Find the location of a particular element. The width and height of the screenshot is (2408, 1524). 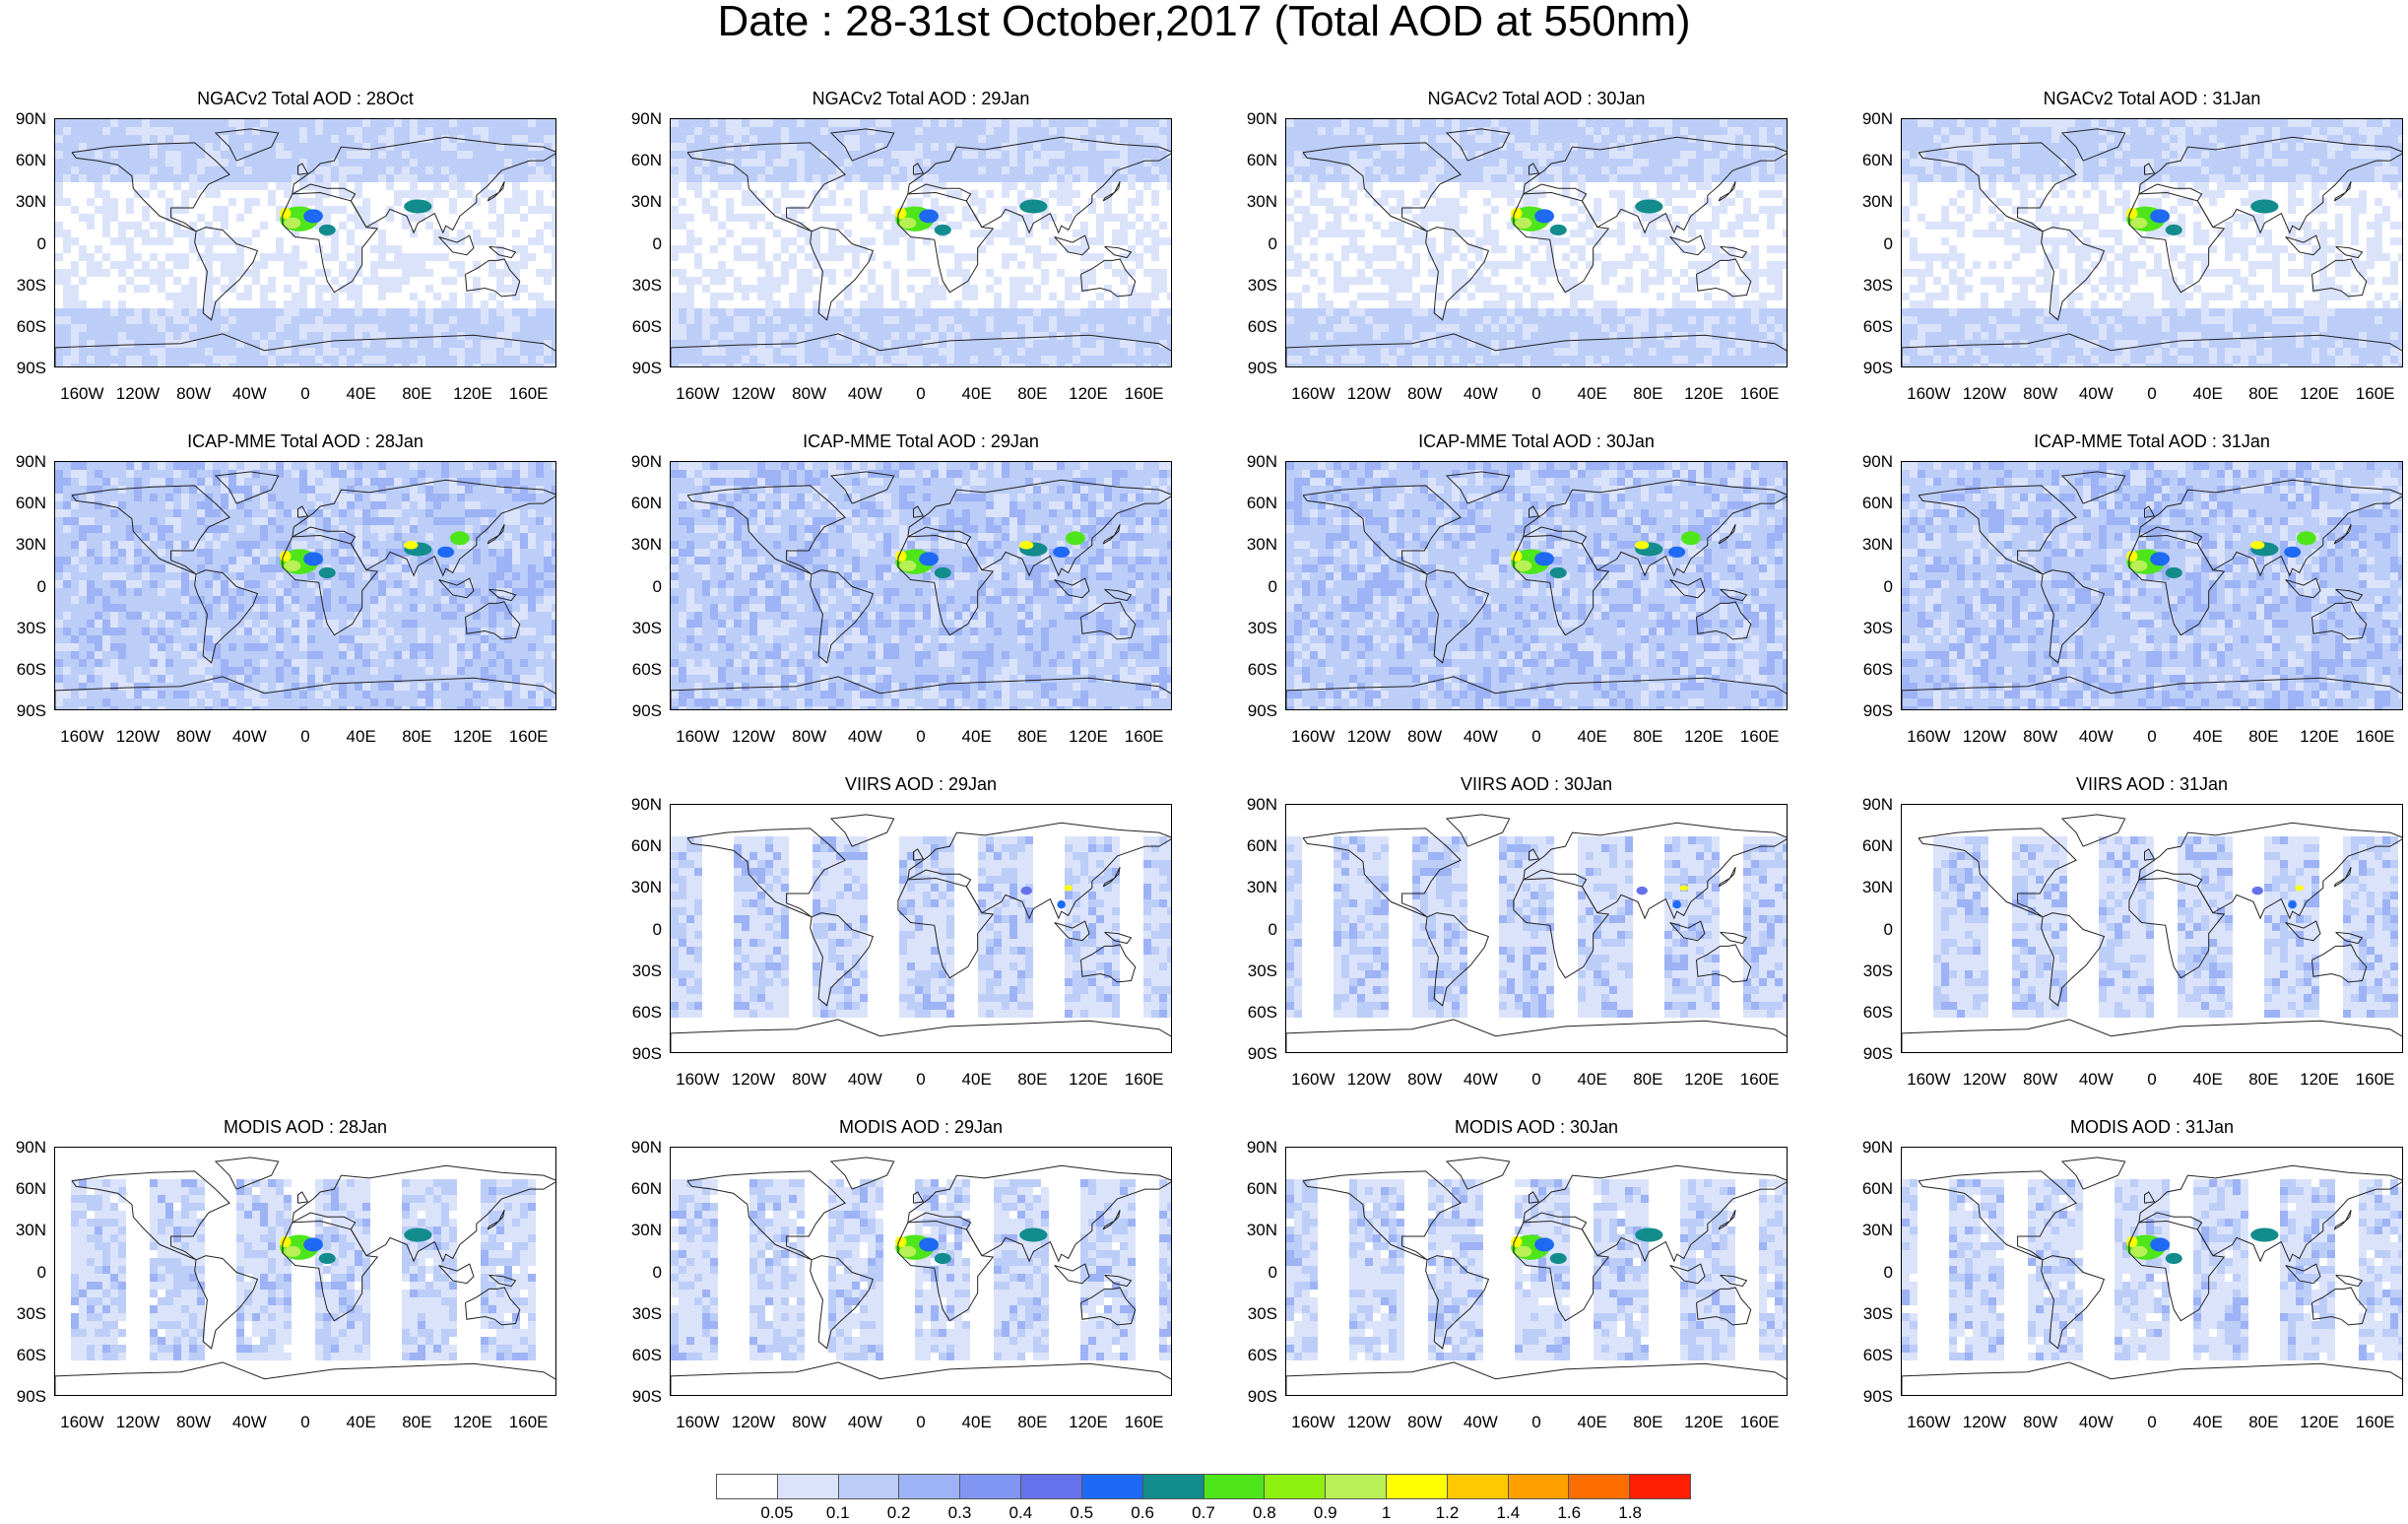

panel-title: ICAP-MME Total AOD : 31Jan is located at coordinates (2152, 441).